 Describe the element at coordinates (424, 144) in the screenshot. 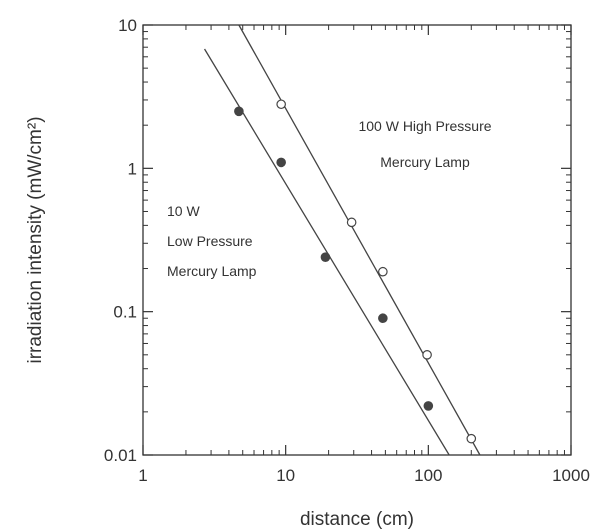

I see `series-annotation: 100 W High Pressure Mercury Lamp` at that location.